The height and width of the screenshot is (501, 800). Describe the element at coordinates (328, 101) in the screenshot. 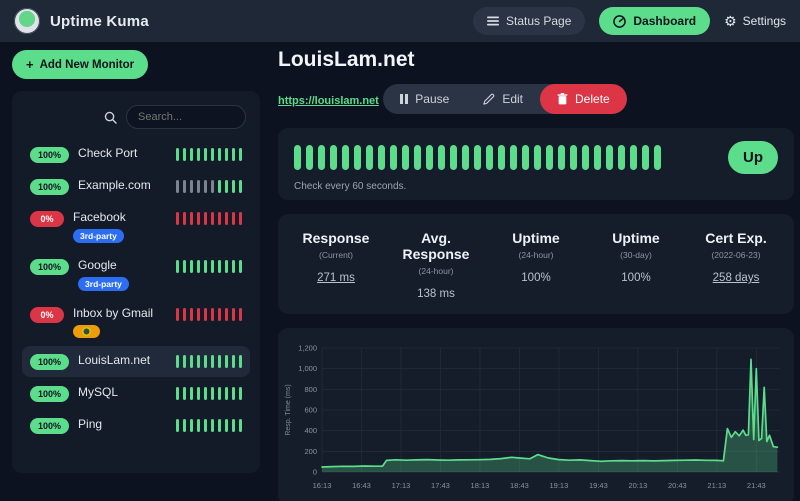

I see `monitor-url-link: https://louislam.net` at that location.